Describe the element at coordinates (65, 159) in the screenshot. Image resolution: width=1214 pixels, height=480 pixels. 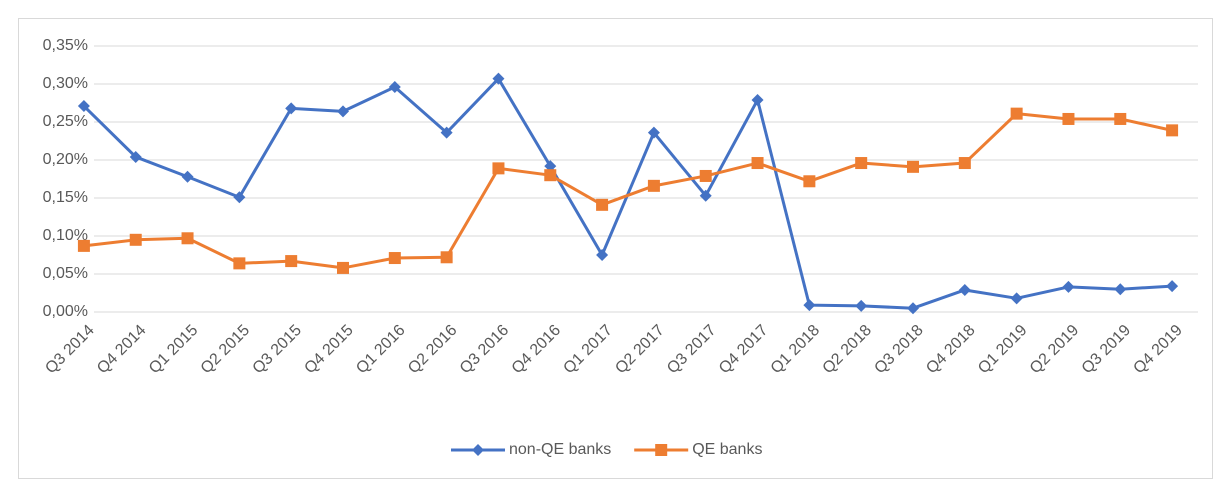
I see `y-tick-label: 0,20%` at that location.